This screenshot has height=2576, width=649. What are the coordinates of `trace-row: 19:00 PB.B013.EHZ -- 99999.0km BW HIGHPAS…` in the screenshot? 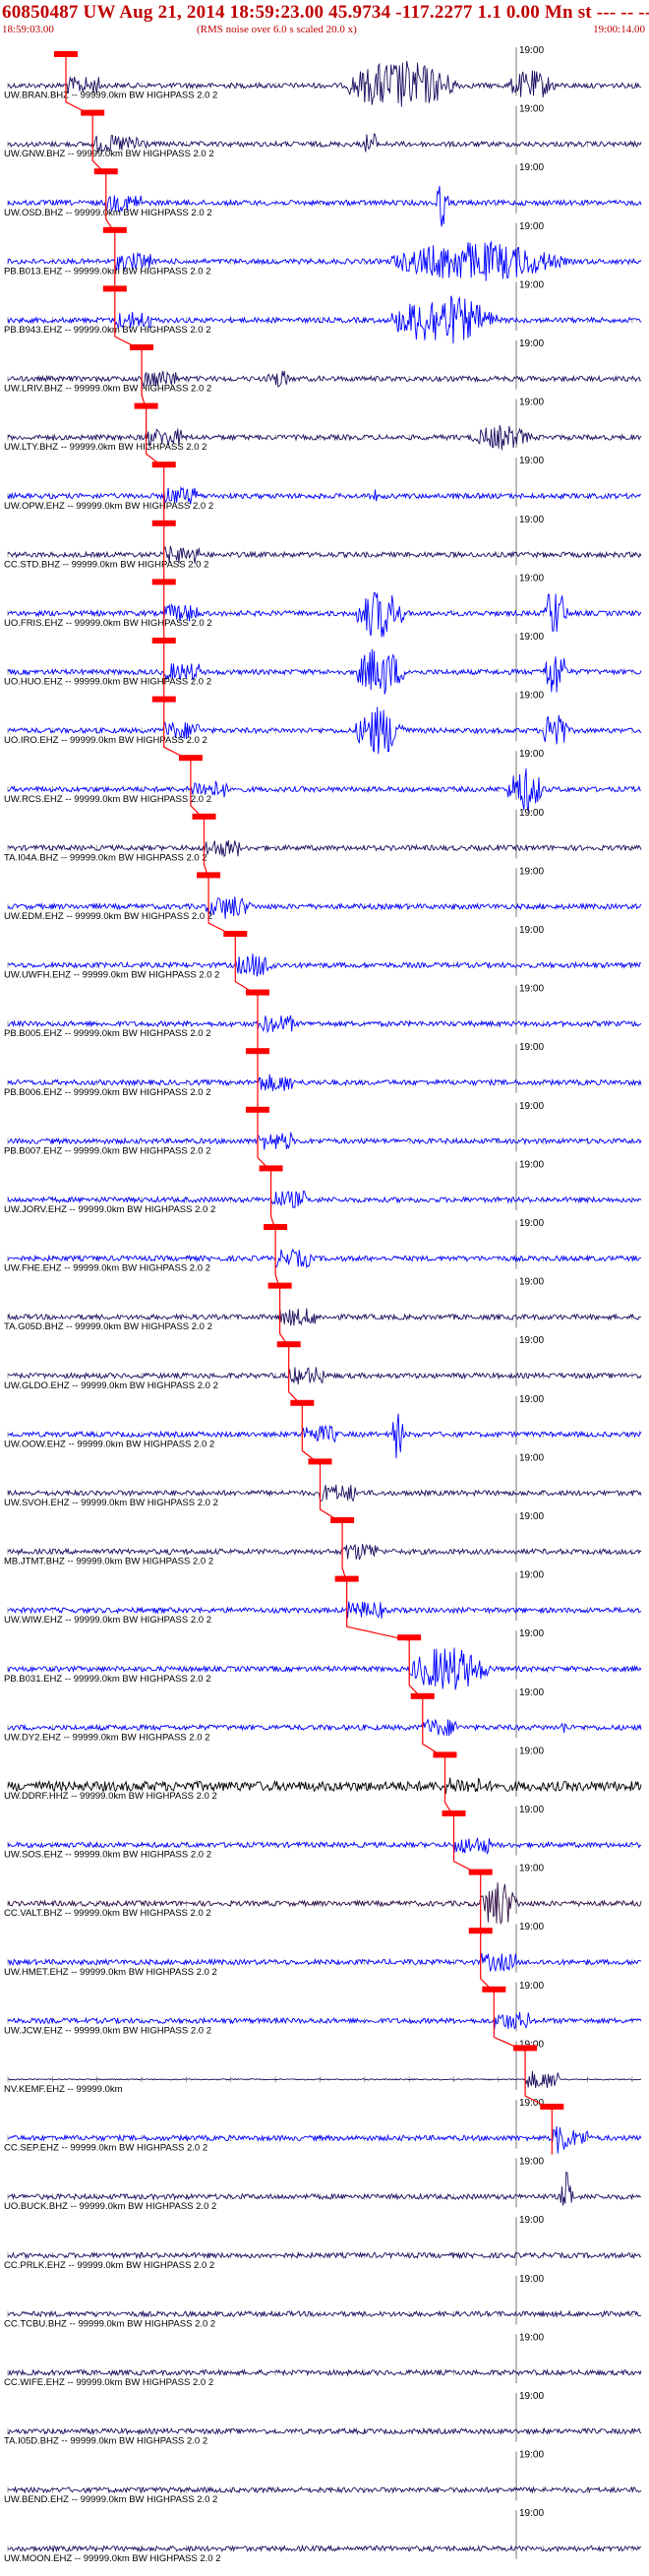 It's located at (323, 251).